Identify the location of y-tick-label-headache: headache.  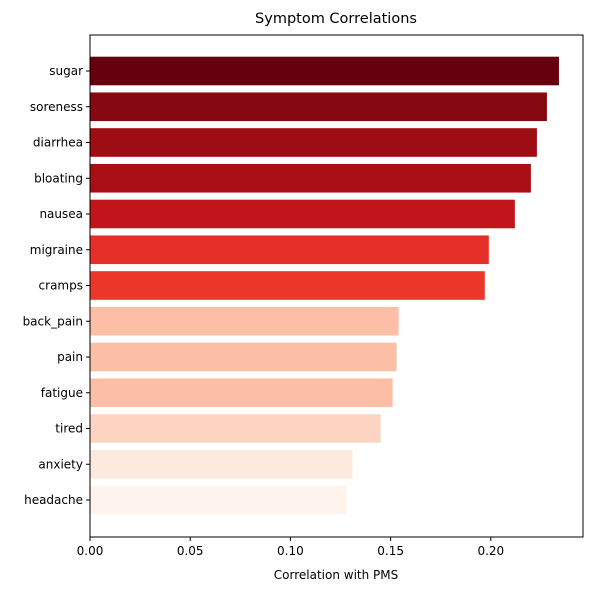
(53, 500).